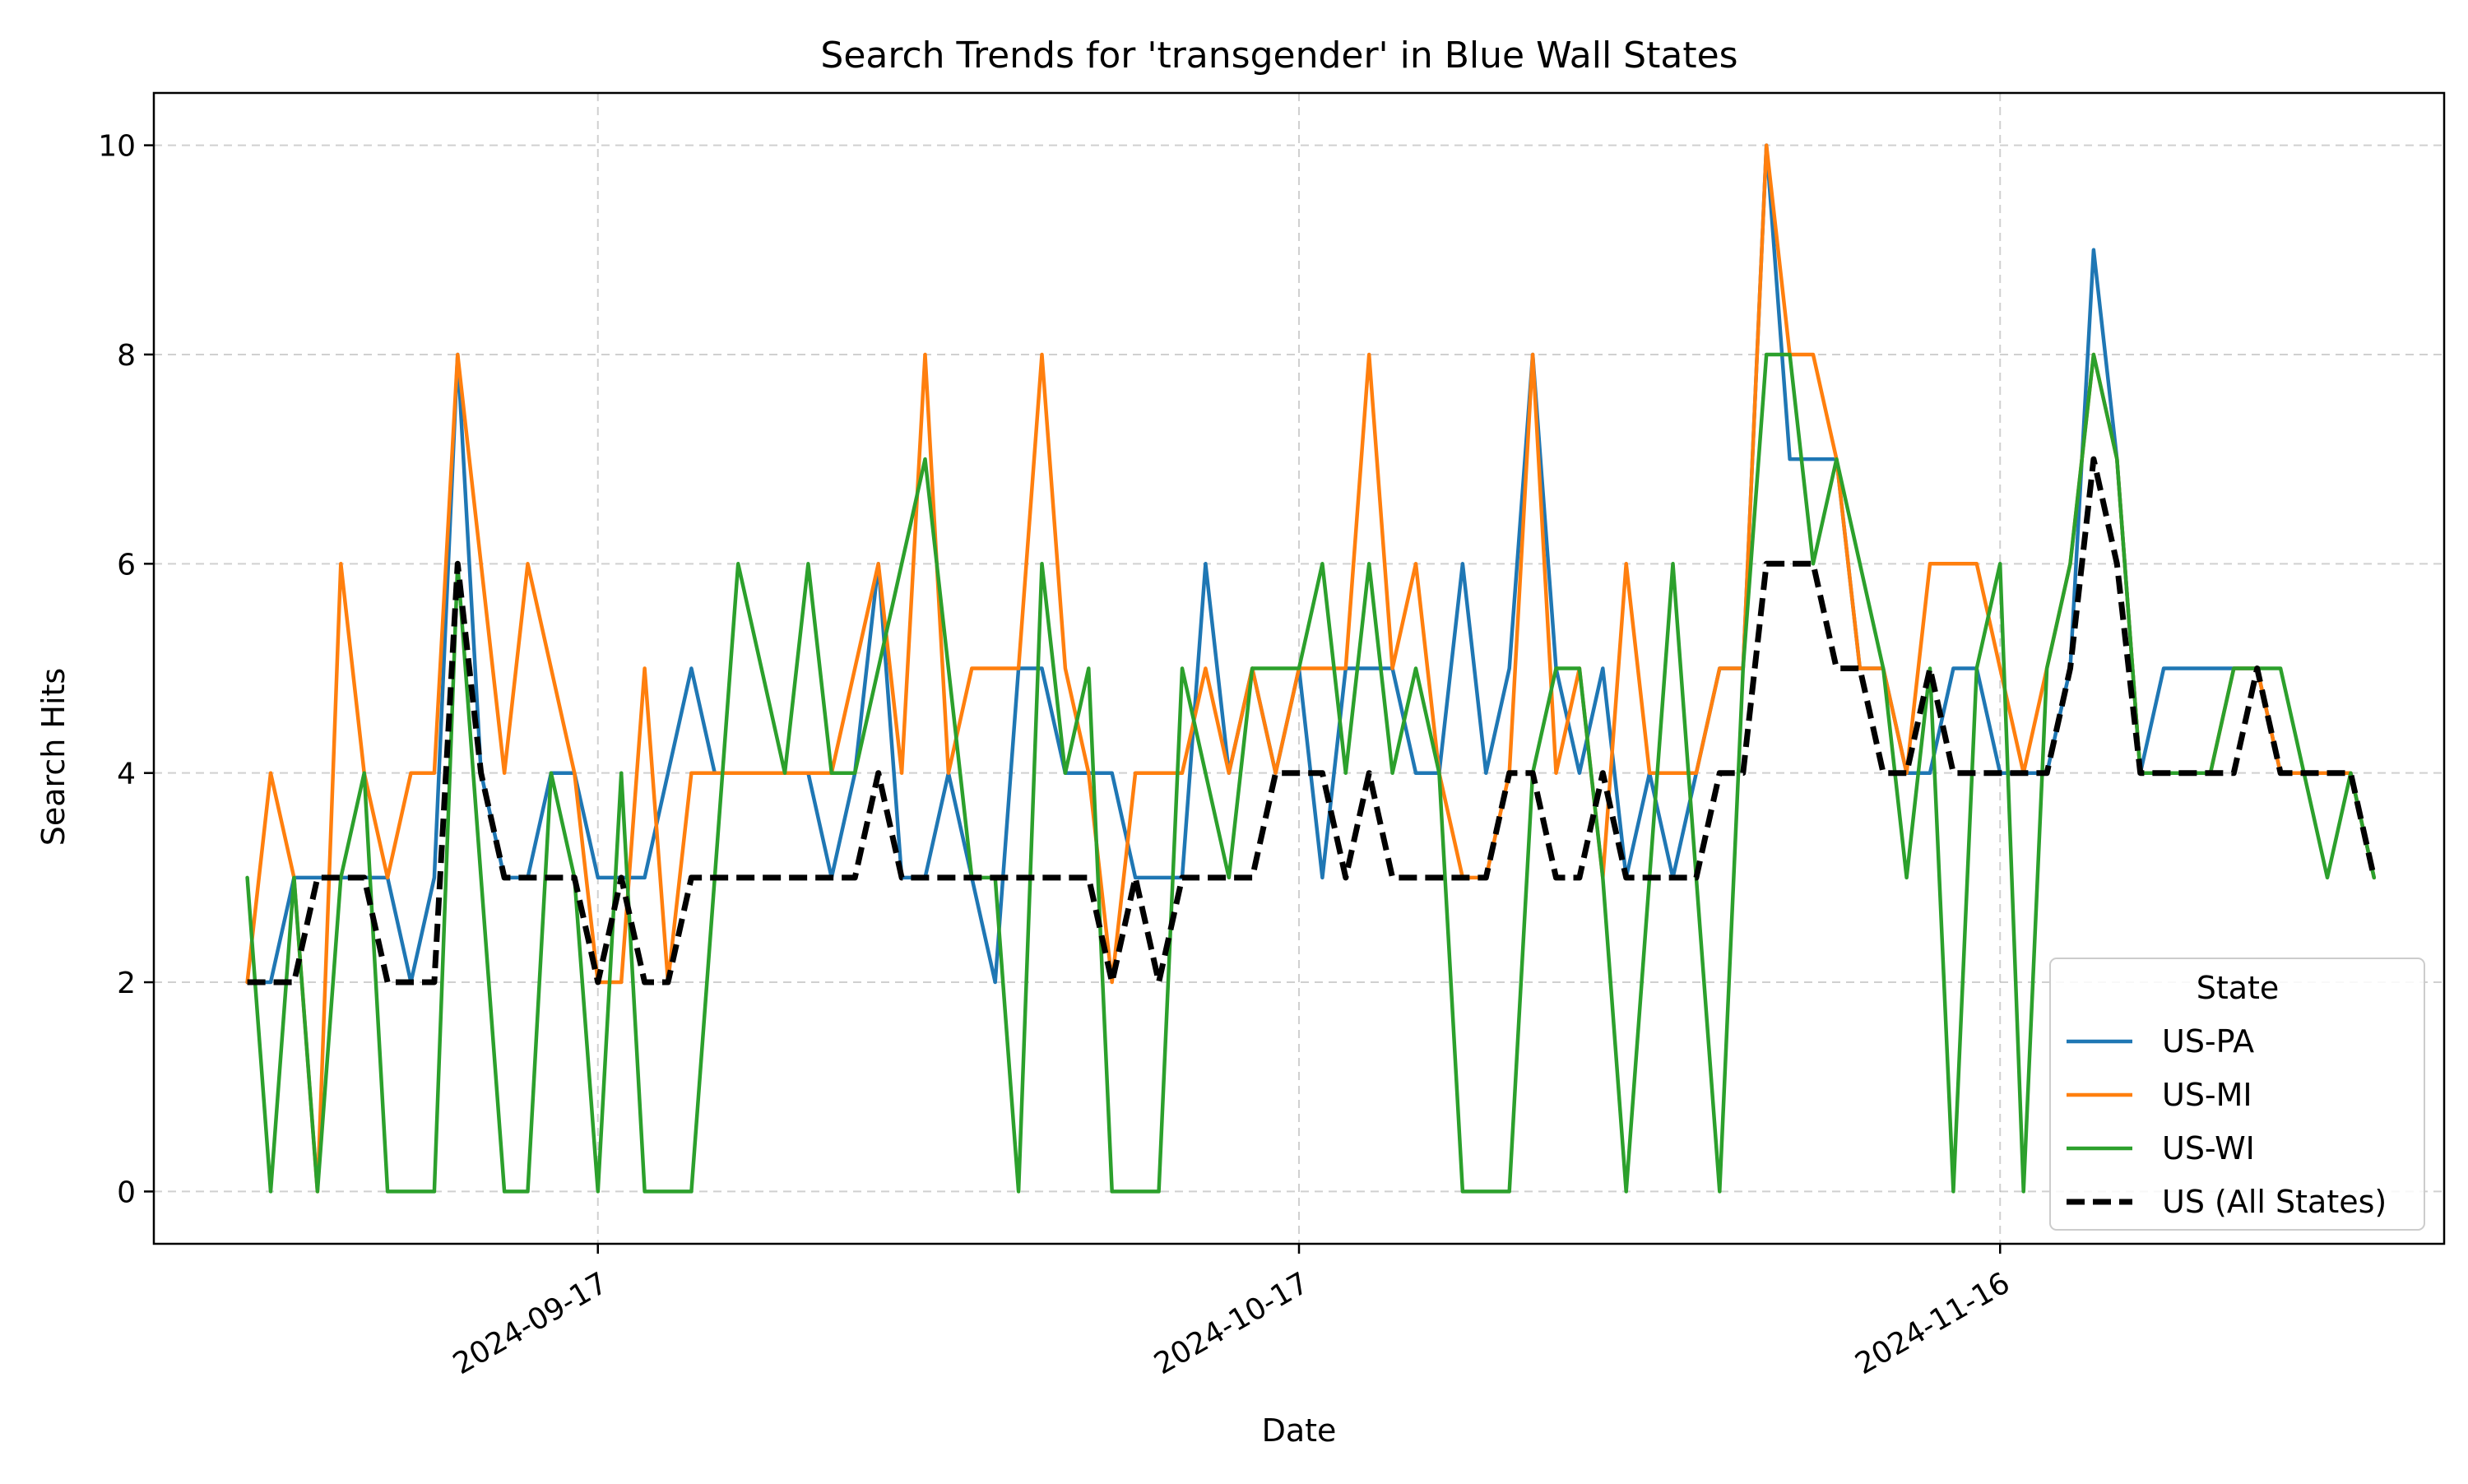 The height and width of the screenshot is (1484, 2468). Describe the element at coordinates (531, 1323) in the screenshot. I see `x-tick-label: 2024-09-17` at that location.